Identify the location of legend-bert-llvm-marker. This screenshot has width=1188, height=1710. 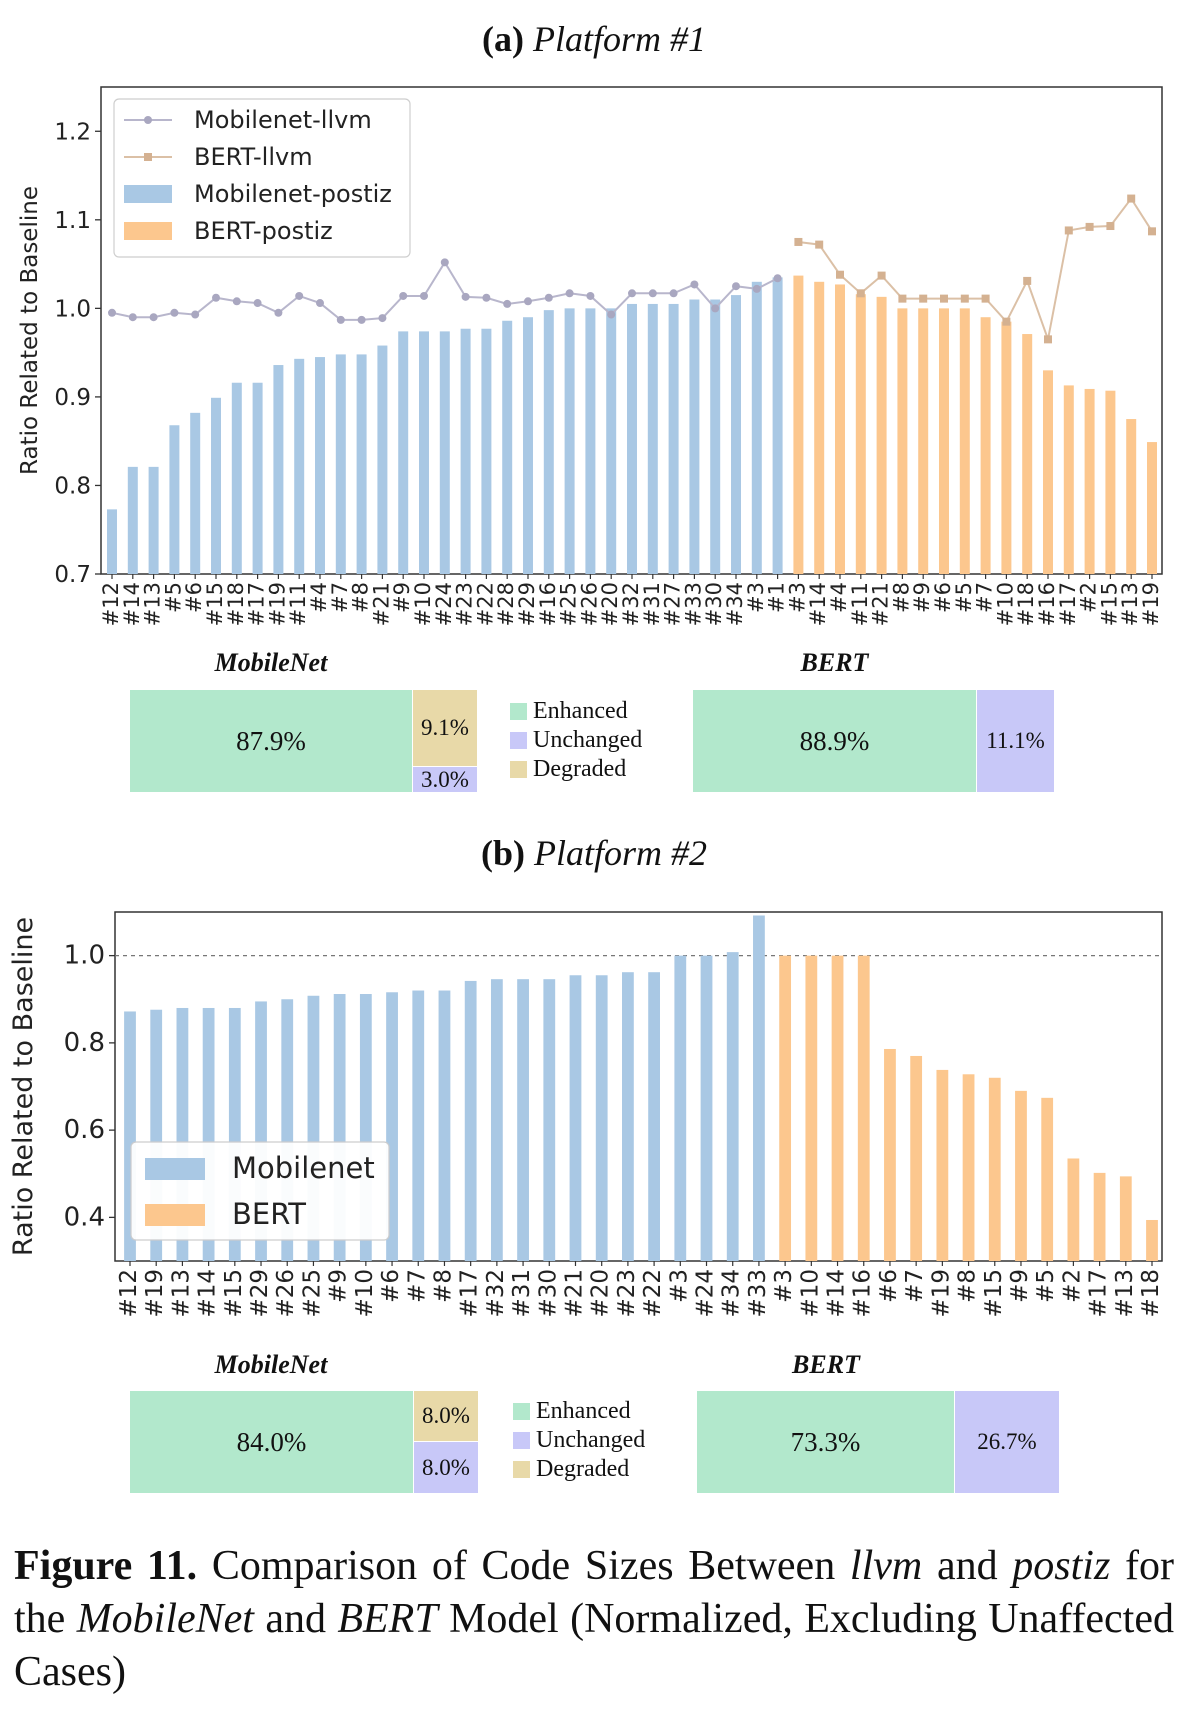
(148, 157).